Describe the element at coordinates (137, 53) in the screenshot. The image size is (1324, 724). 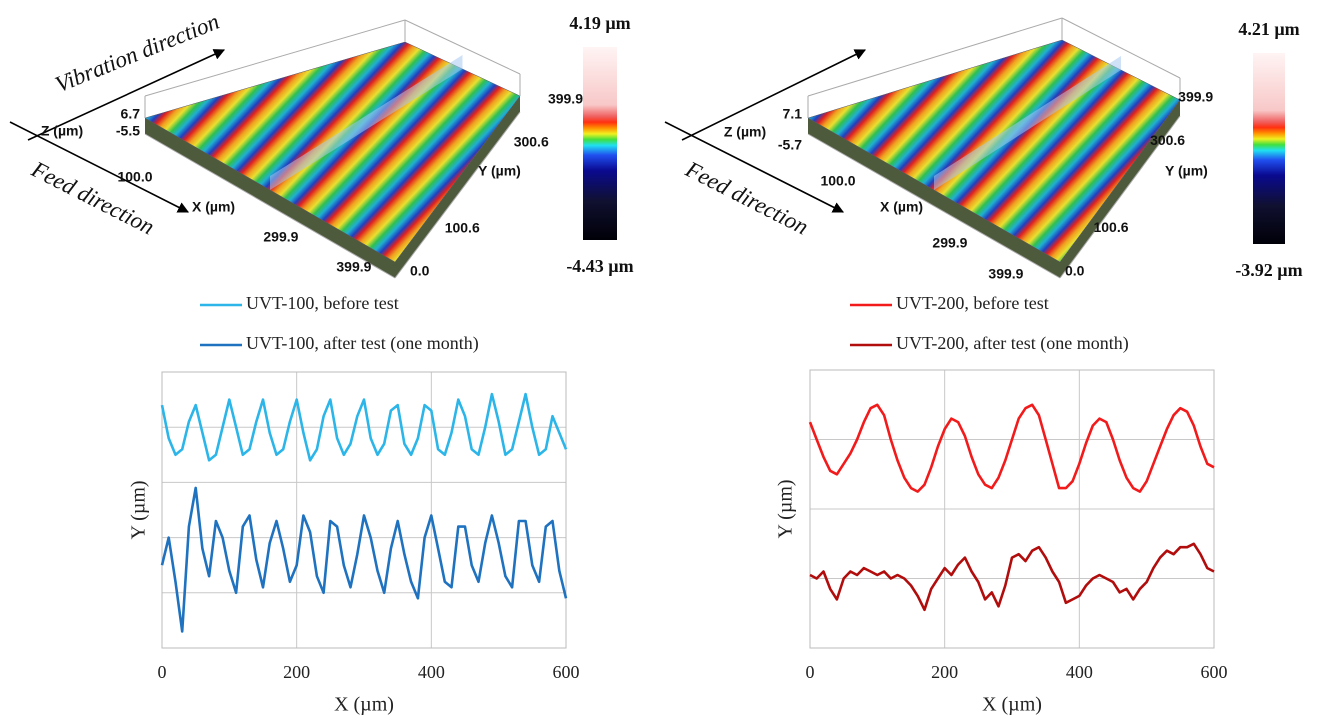
I see `vibration-direction-label: Vibration direction` at that location.